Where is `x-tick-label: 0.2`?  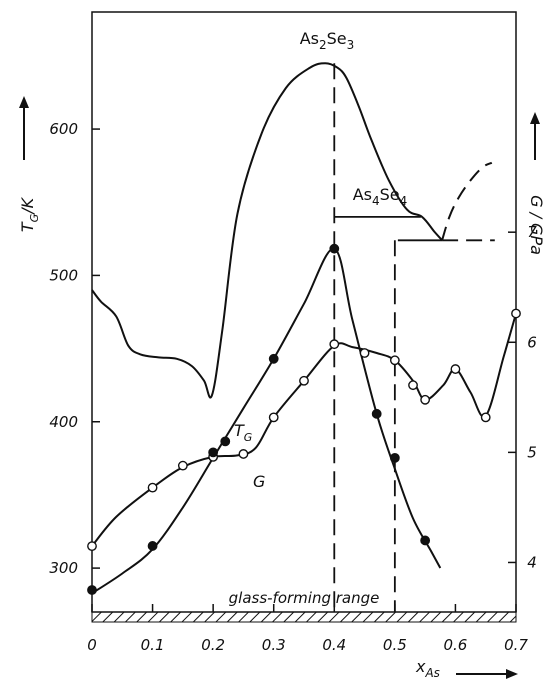
x-tick-label: 0.2 is located at coordinates (213, 645).